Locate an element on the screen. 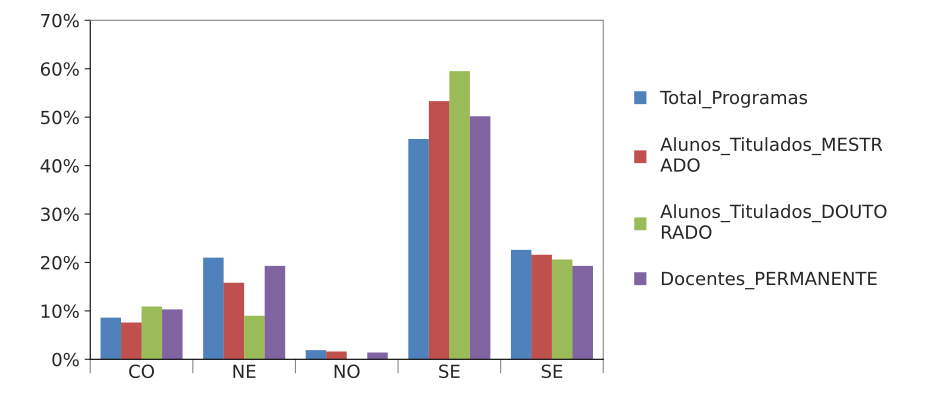 This screenshot has width=950, height=406. y-tick-label: 0% is located at coordinates (65, 359).